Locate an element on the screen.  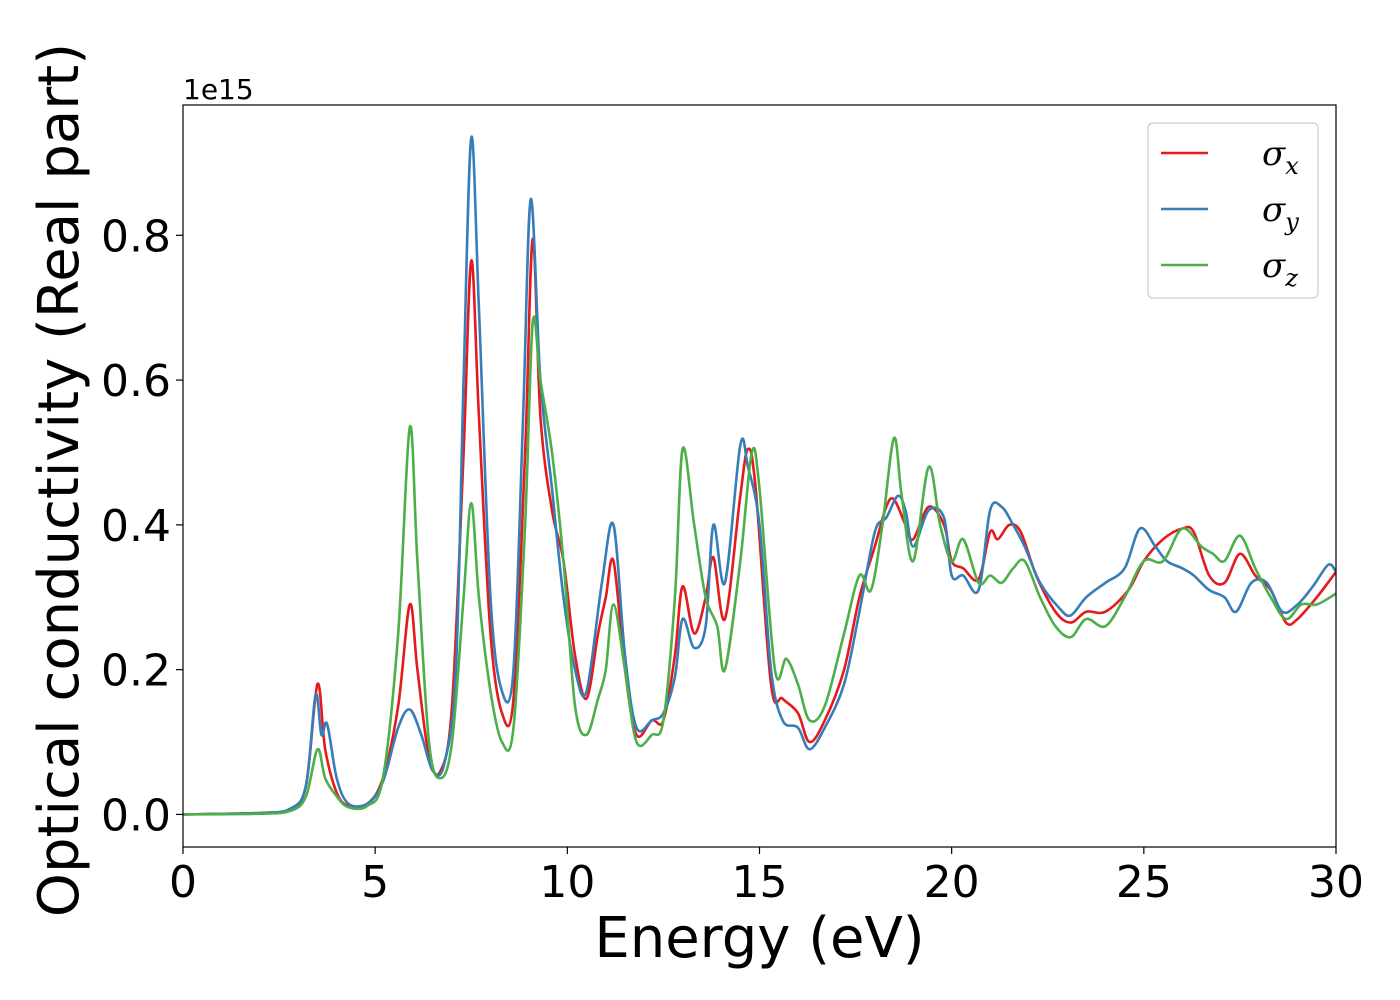
x-tick-label: 30 is located at coordinates (1336, 882).